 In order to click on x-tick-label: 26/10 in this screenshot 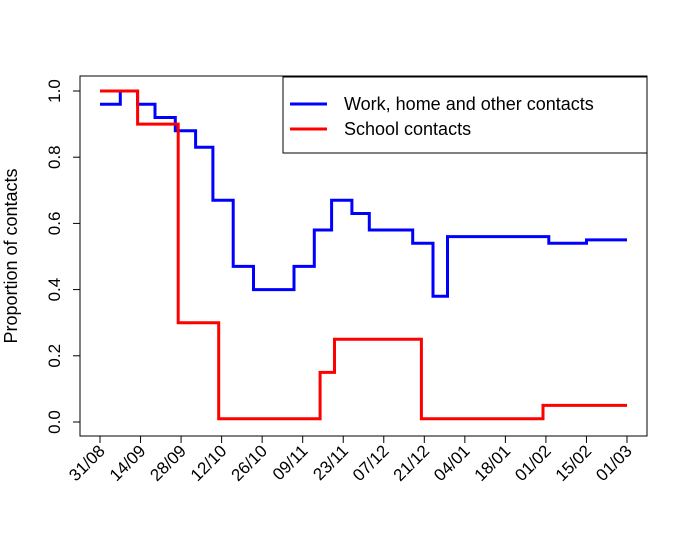, I will do `click(249, 463)`.